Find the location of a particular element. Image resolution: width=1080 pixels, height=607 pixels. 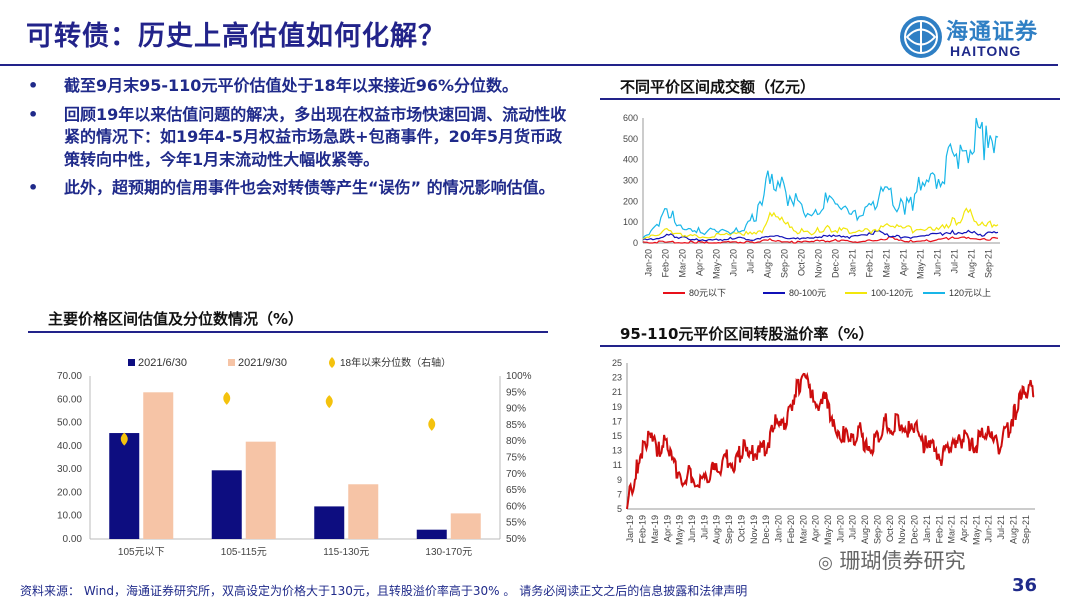

legend-swatch-percentile is located at coordinates (332, 362).